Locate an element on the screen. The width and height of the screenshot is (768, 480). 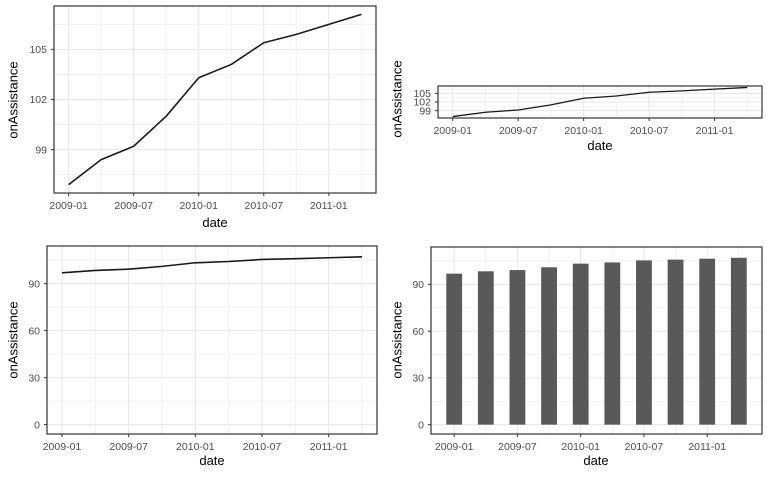
bars is located at coordinates (596, 341).